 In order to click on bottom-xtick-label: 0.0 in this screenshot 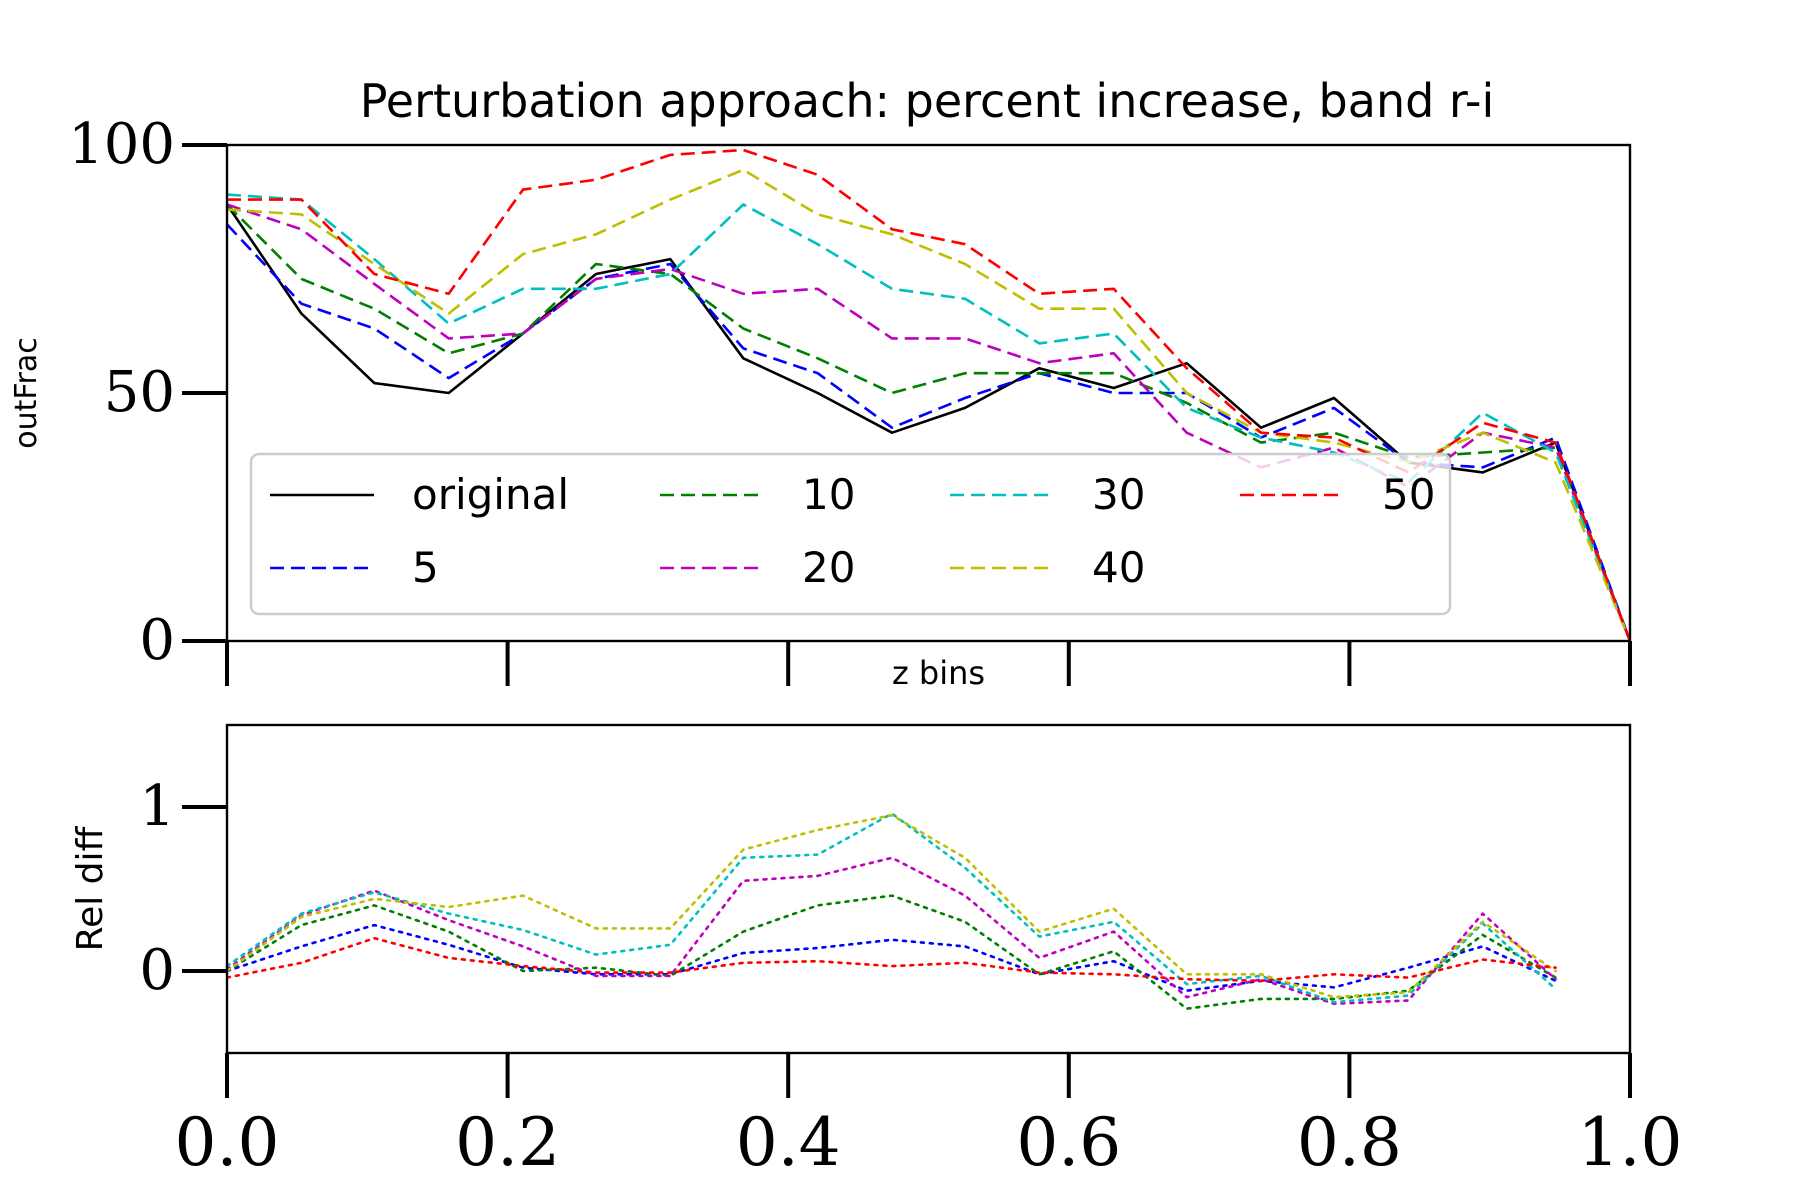, I will do `click(227, 1142)`.